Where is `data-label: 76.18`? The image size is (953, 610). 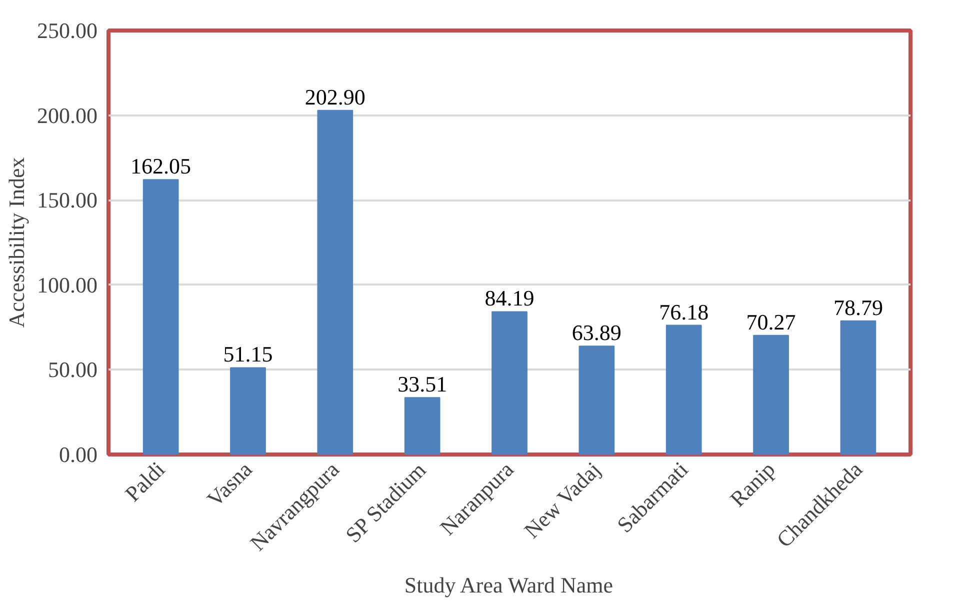
data-label: 76.18 is located at coordinates (684, 311).